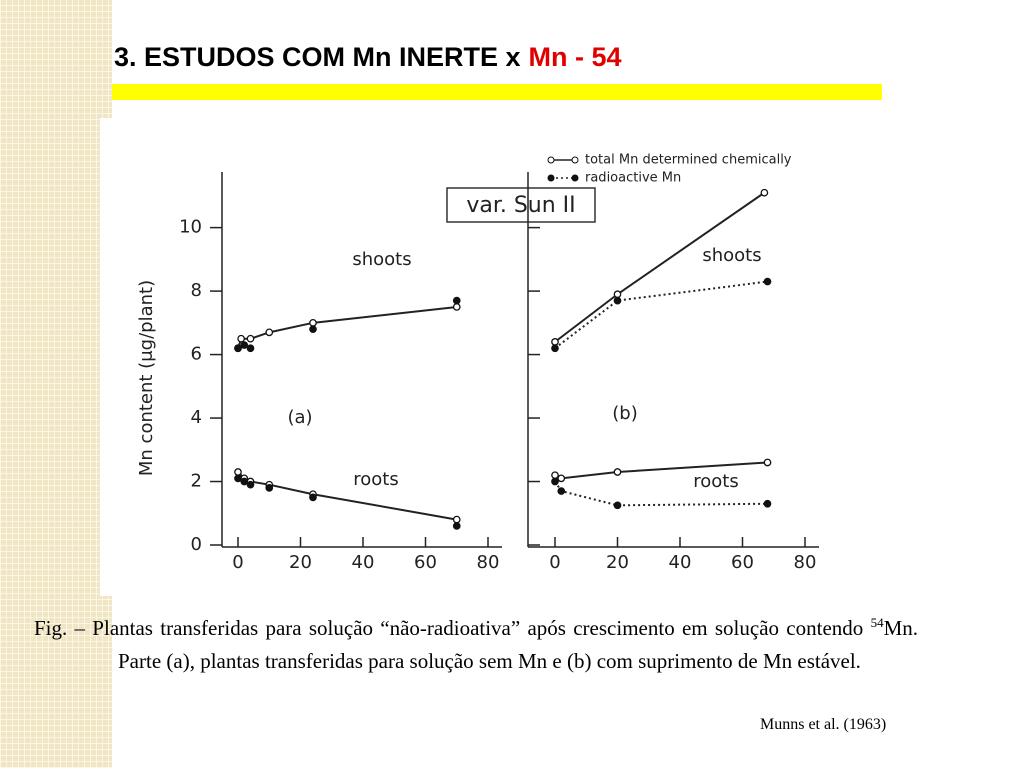 The width and height of the screenshot is (1024, 768). Describe the element at coordinates (633, 178) in the screenshot. I see `legend-label: radioactive Mn` at that location.